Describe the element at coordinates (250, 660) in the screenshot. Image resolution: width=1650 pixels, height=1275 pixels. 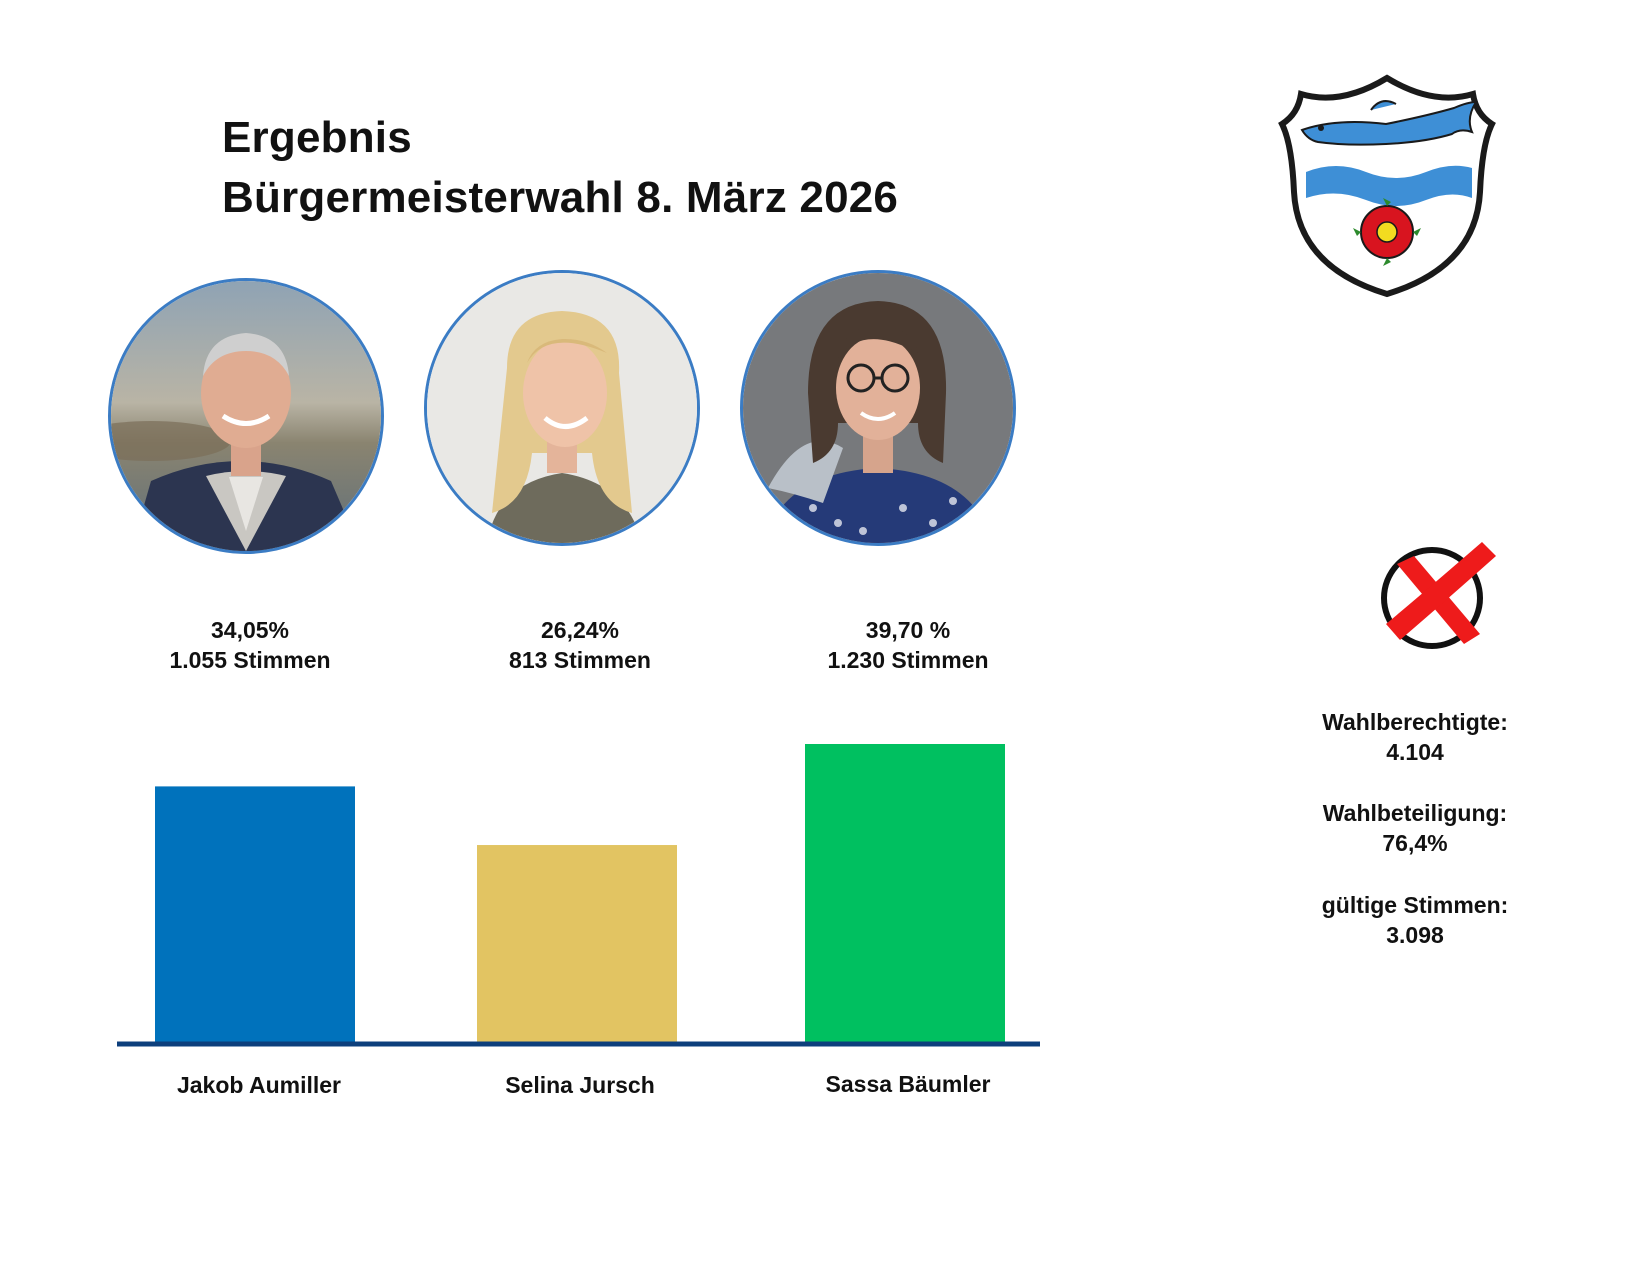
I see `votes-label: 1.055 Stimmen` at that location.